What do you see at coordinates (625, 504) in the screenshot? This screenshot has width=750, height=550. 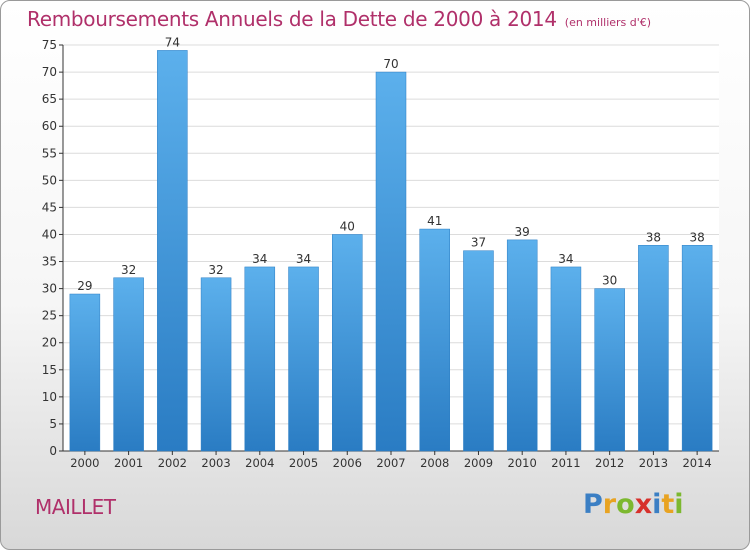 I see `logo-letter: o` at bounding box center [625, 504].